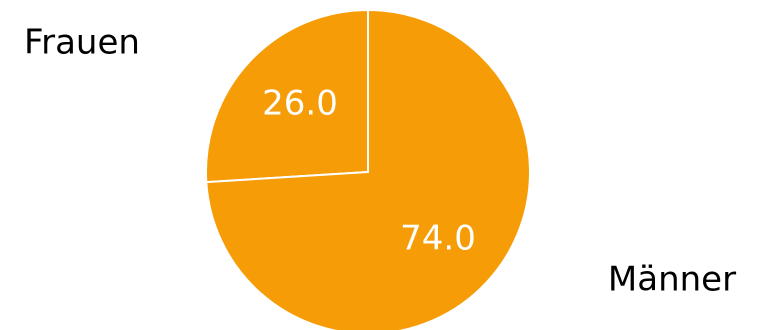 This screenshot has height=330, width=762. I want to click on pie-value-label-männer: 74.0, so click(438, 239).